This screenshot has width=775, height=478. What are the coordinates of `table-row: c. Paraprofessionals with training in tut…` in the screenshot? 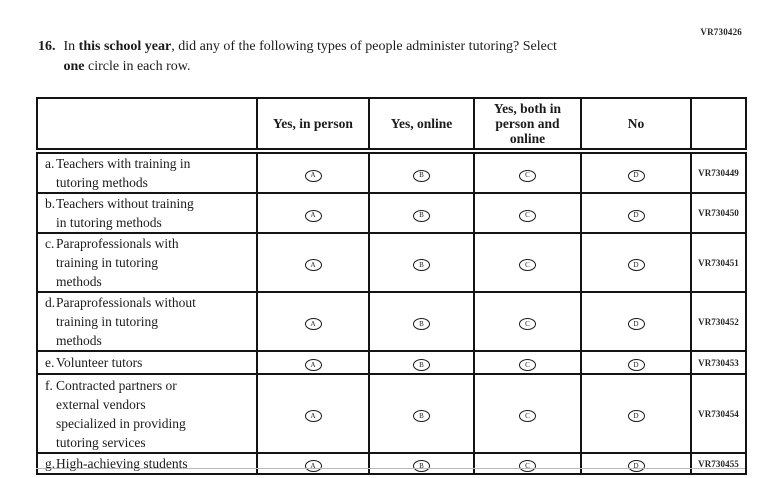 It's located at (391, 262).